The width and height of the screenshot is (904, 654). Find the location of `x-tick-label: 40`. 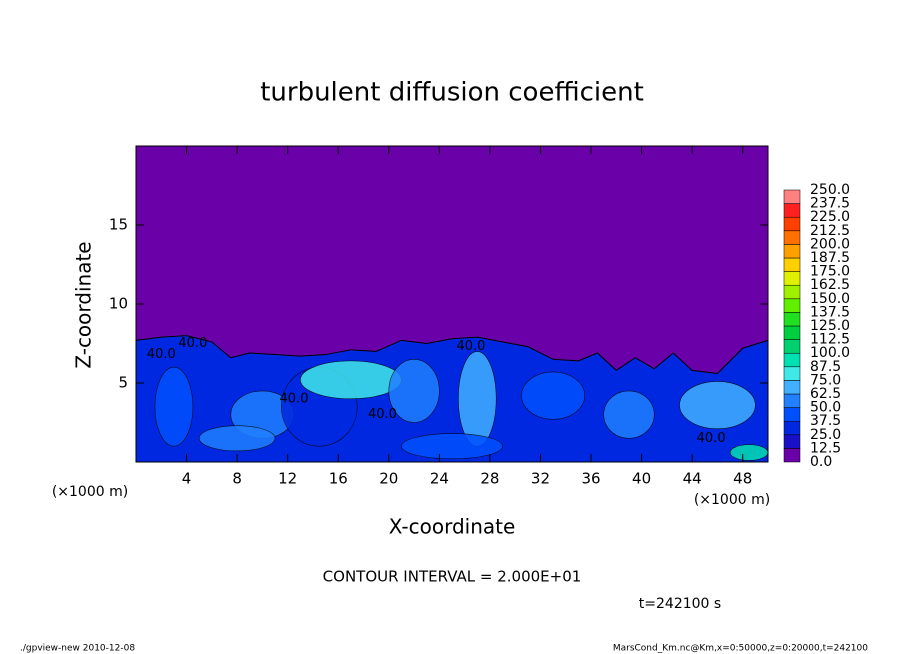

x-tick-label: 40 is located at coordinates (641, 479).